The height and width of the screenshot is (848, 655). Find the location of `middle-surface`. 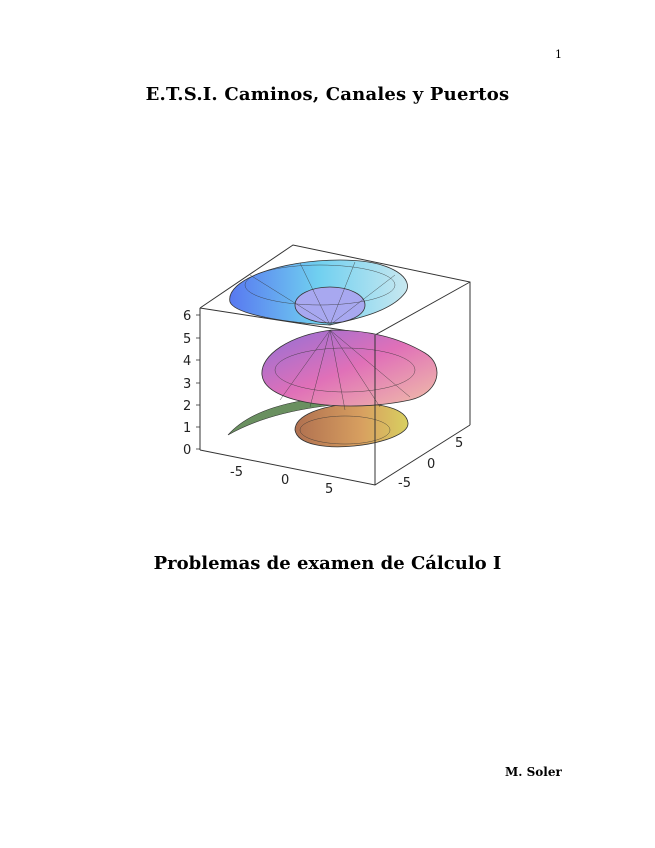

middle-surface is located at coordinates (349, 368).